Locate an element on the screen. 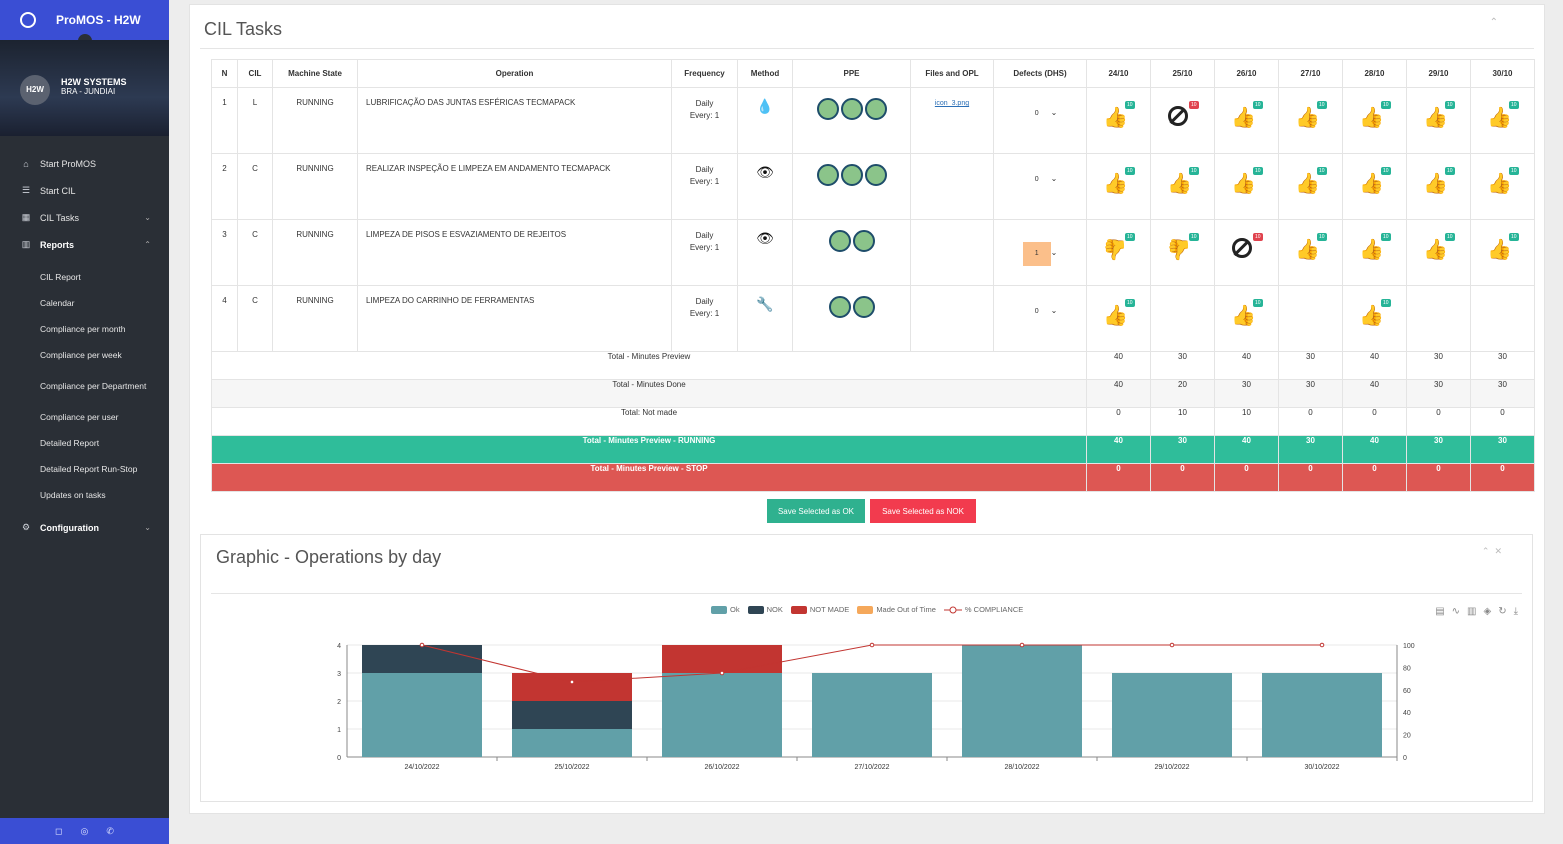 This screenshot has width=1563, height=844. frequency-type: Daily is located at coordinates (704, 169).